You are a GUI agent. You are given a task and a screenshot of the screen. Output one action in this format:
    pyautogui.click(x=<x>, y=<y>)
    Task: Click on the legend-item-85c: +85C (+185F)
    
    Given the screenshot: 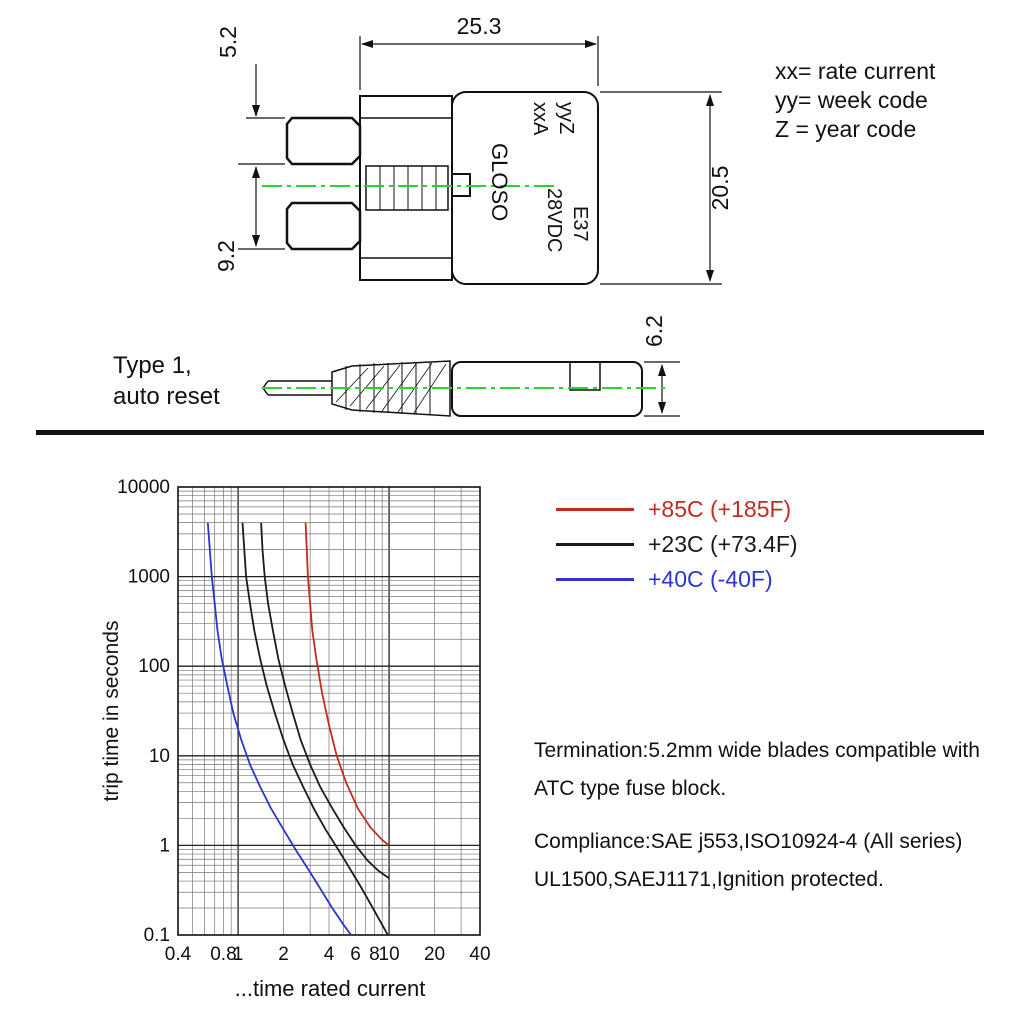 What is the action you would take?
    pyautogui.click(x=677, y=509)
    